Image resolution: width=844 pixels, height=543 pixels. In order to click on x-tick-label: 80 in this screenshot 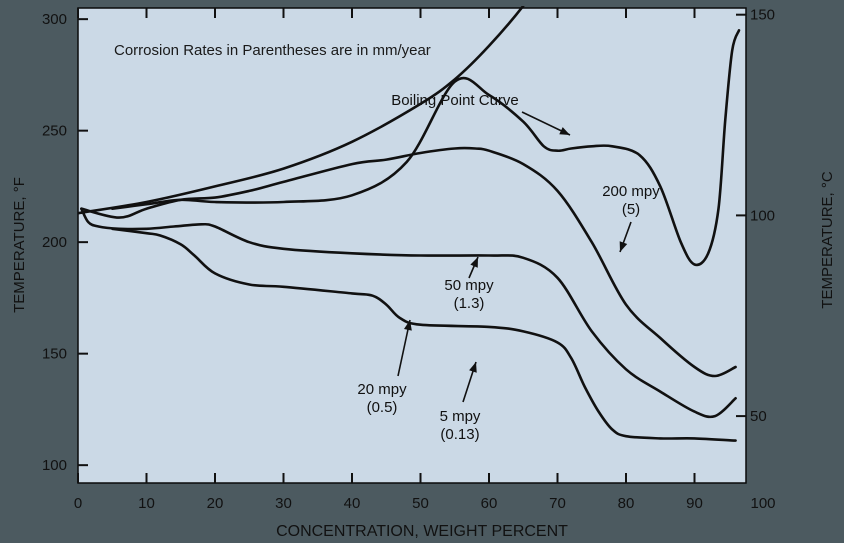, I will do `click(626, 503)`.